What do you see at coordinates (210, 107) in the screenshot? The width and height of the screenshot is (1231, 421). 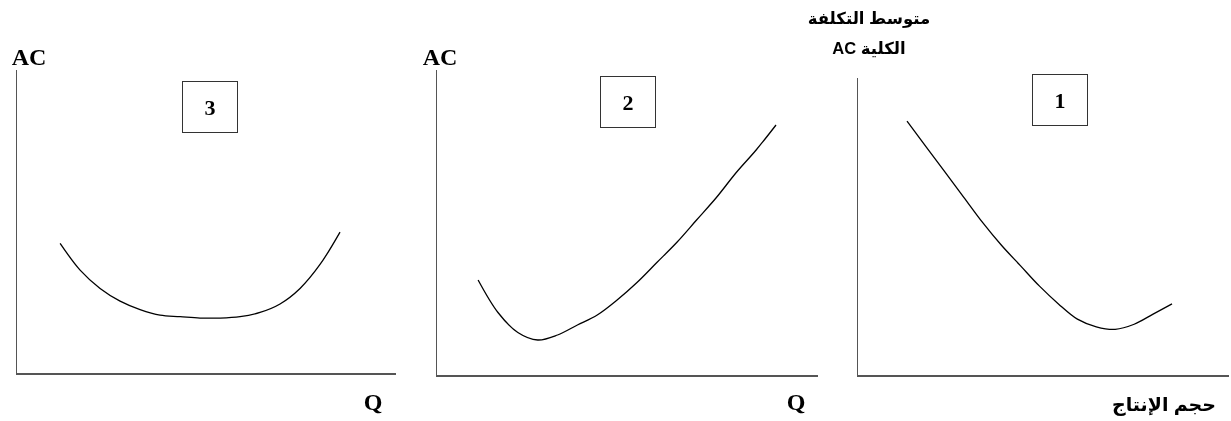 I see `text: 3` at bounding box center [210, 107].